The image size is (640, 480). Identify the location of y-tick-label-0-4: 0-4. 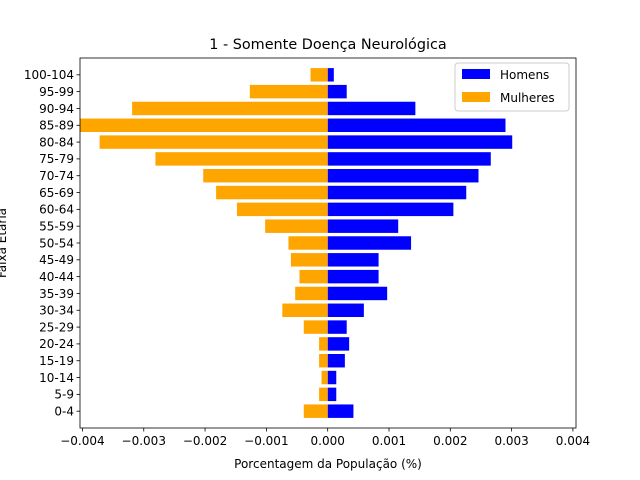
(64, 411).